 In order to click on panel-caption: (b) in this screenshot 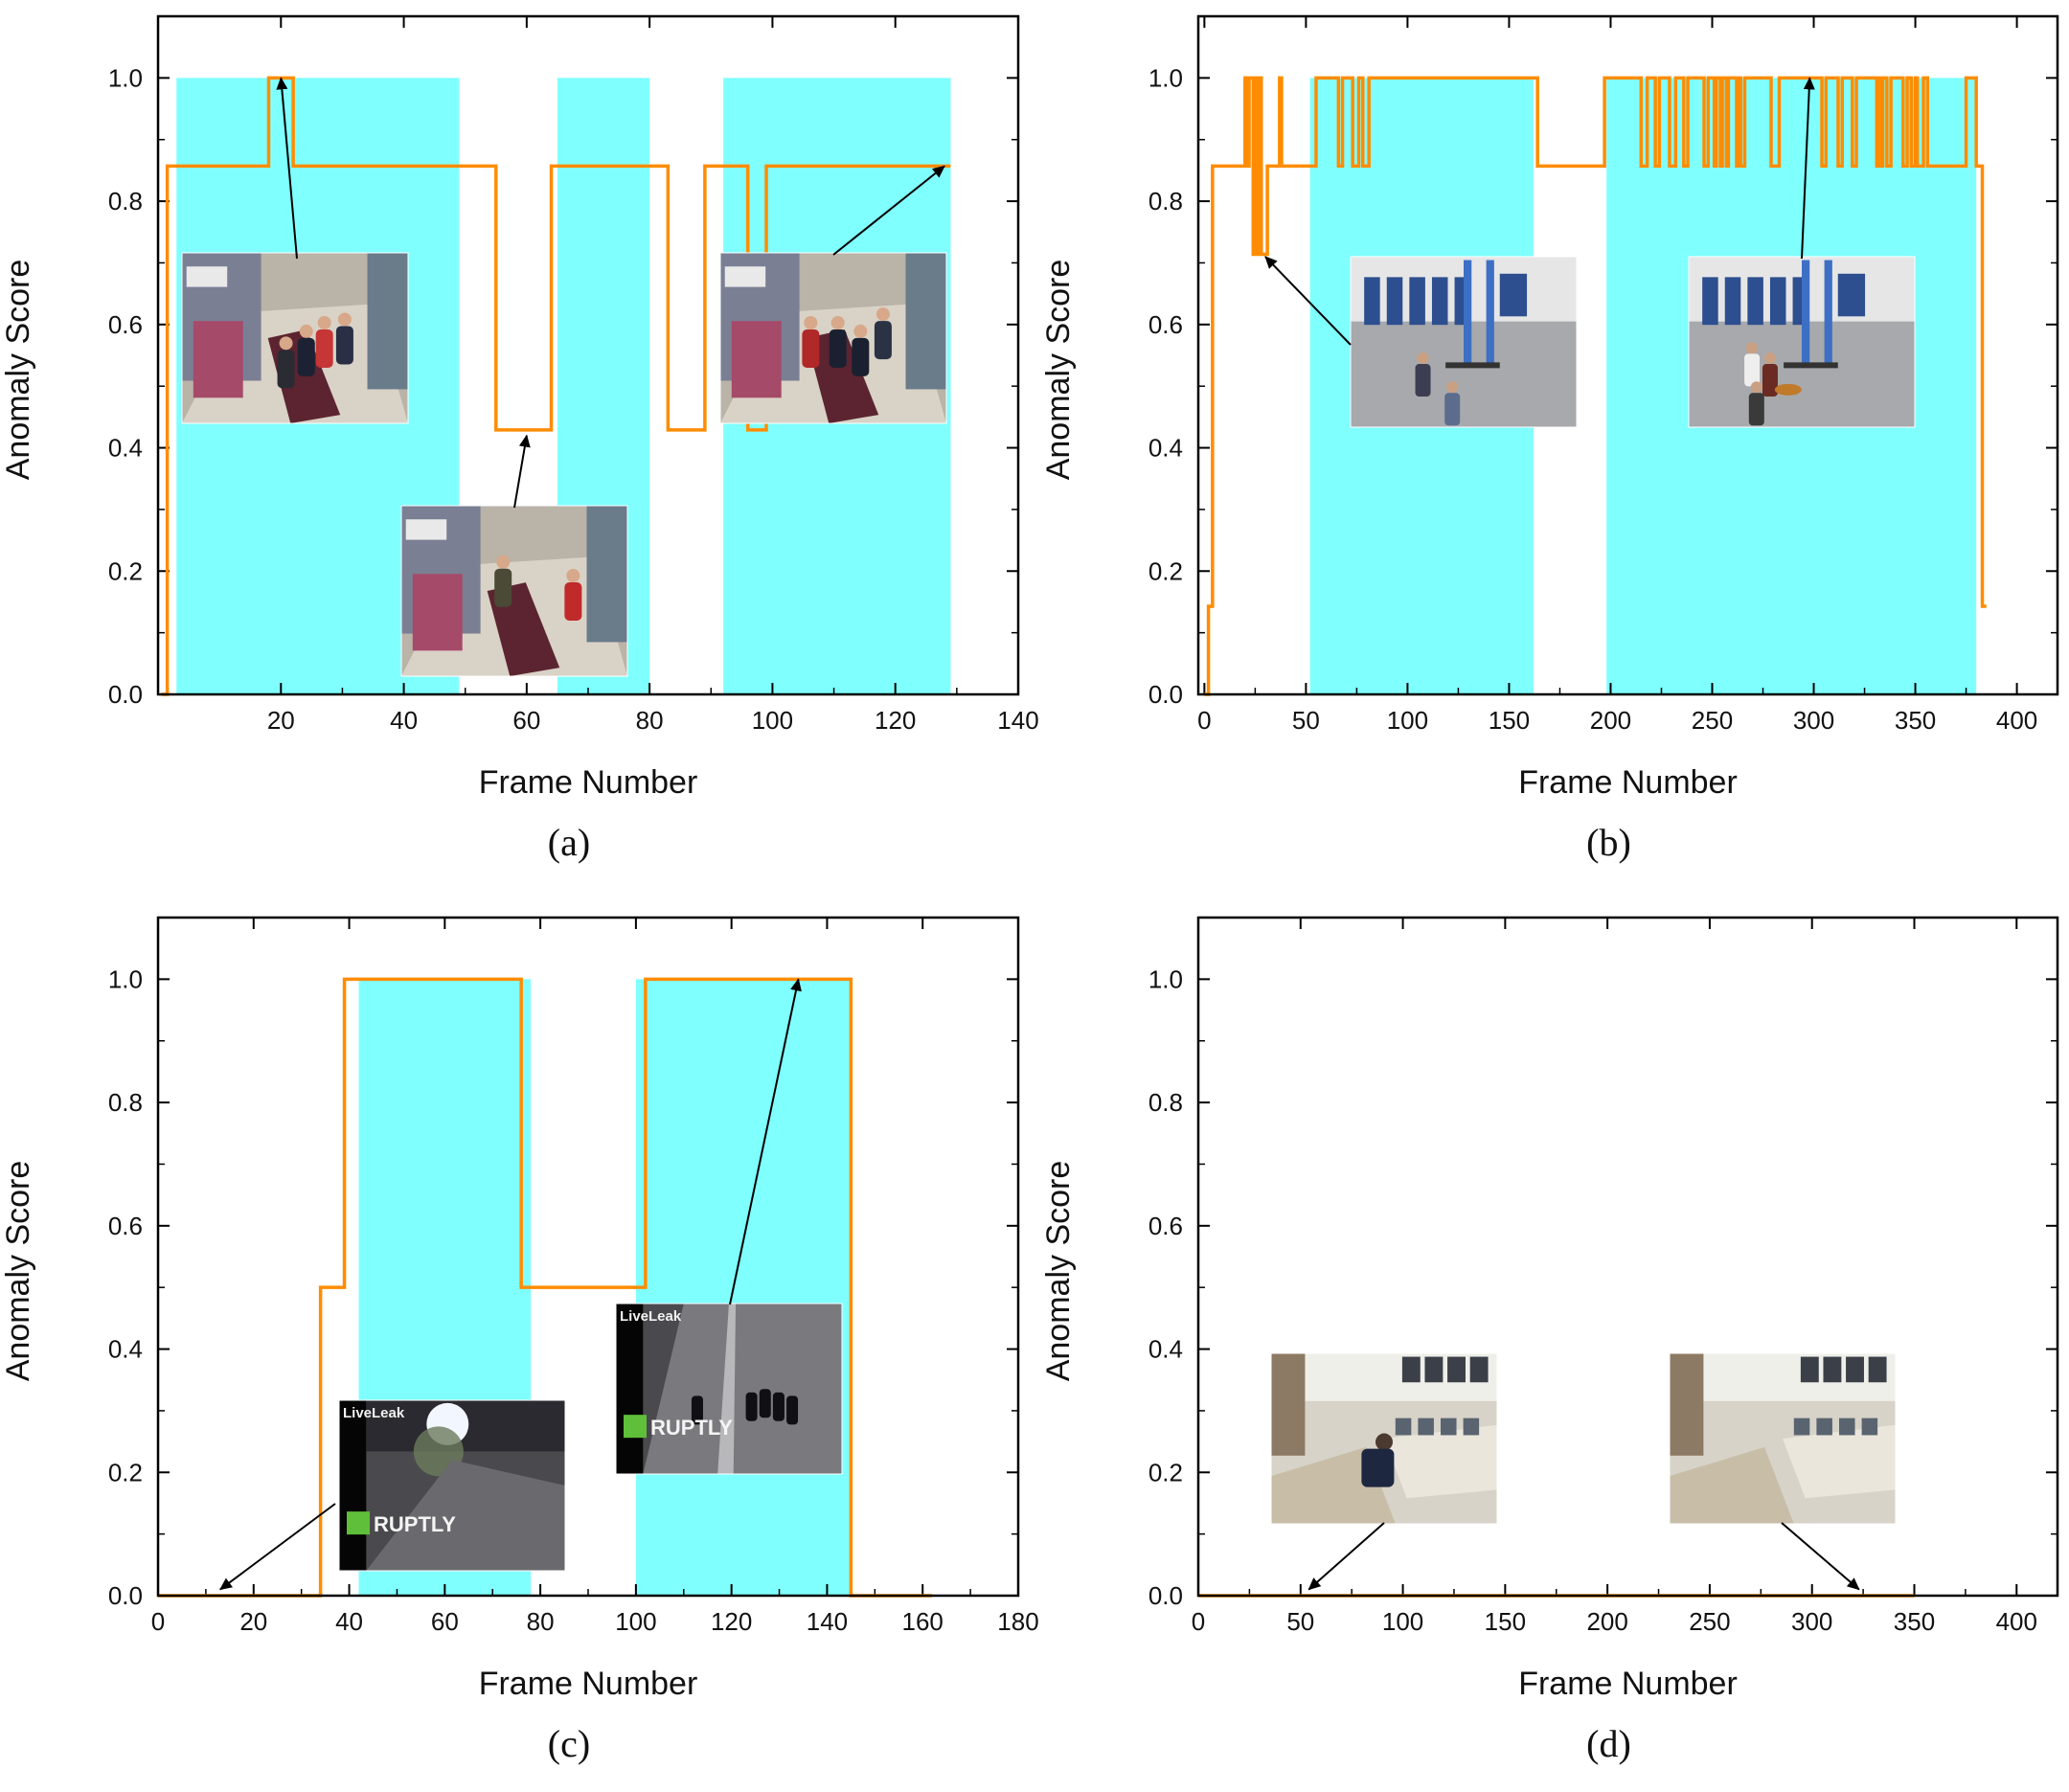, I will do `click(1608, 842)`.